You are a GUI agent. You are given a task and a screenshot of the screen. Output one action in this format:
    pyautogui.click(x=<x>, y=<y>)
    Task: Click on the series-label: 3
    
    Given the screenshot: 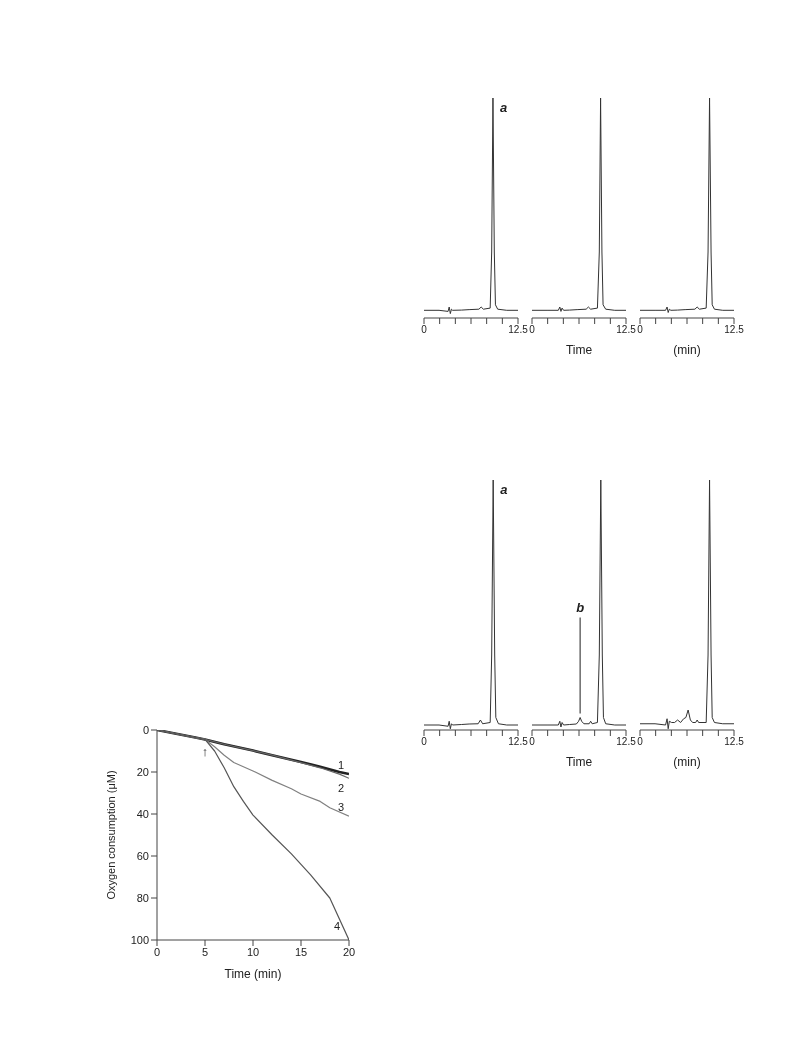 What is the action you would take?
    pyautogui.click(x=341, y=807)
    